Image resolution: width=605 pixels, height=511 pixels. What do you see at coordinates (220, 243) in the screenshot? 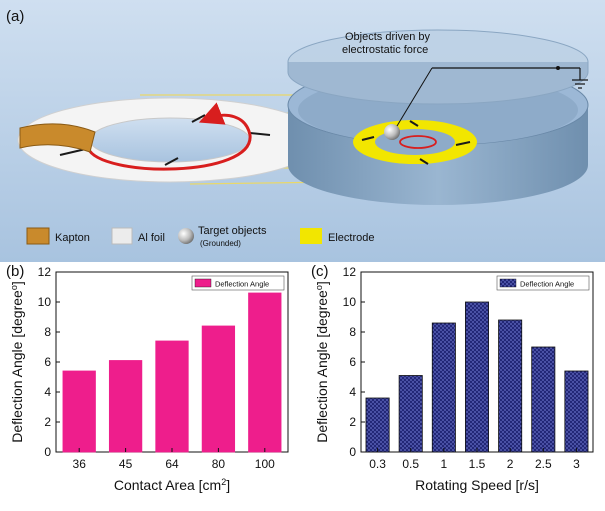
I see `legend-target-sublabel: (Grounded)` at bounding box center [220, 243].